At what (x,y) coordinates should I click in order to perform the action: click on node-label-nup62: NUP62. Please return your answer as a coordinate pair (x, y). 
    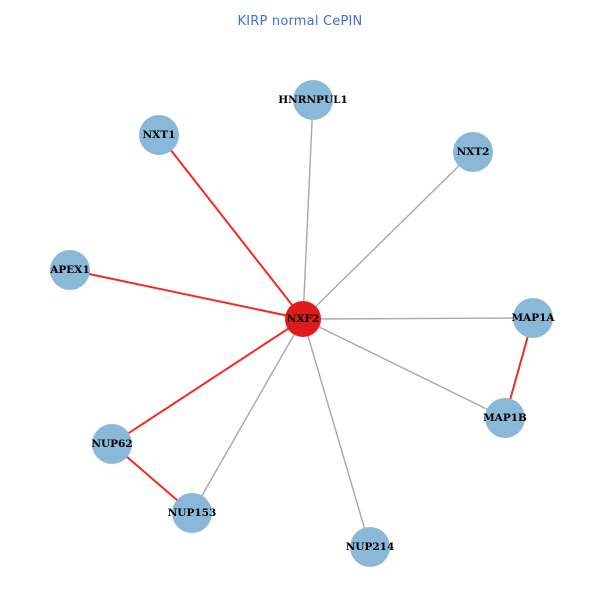
    Looking at the image, I should click on (111, 444).